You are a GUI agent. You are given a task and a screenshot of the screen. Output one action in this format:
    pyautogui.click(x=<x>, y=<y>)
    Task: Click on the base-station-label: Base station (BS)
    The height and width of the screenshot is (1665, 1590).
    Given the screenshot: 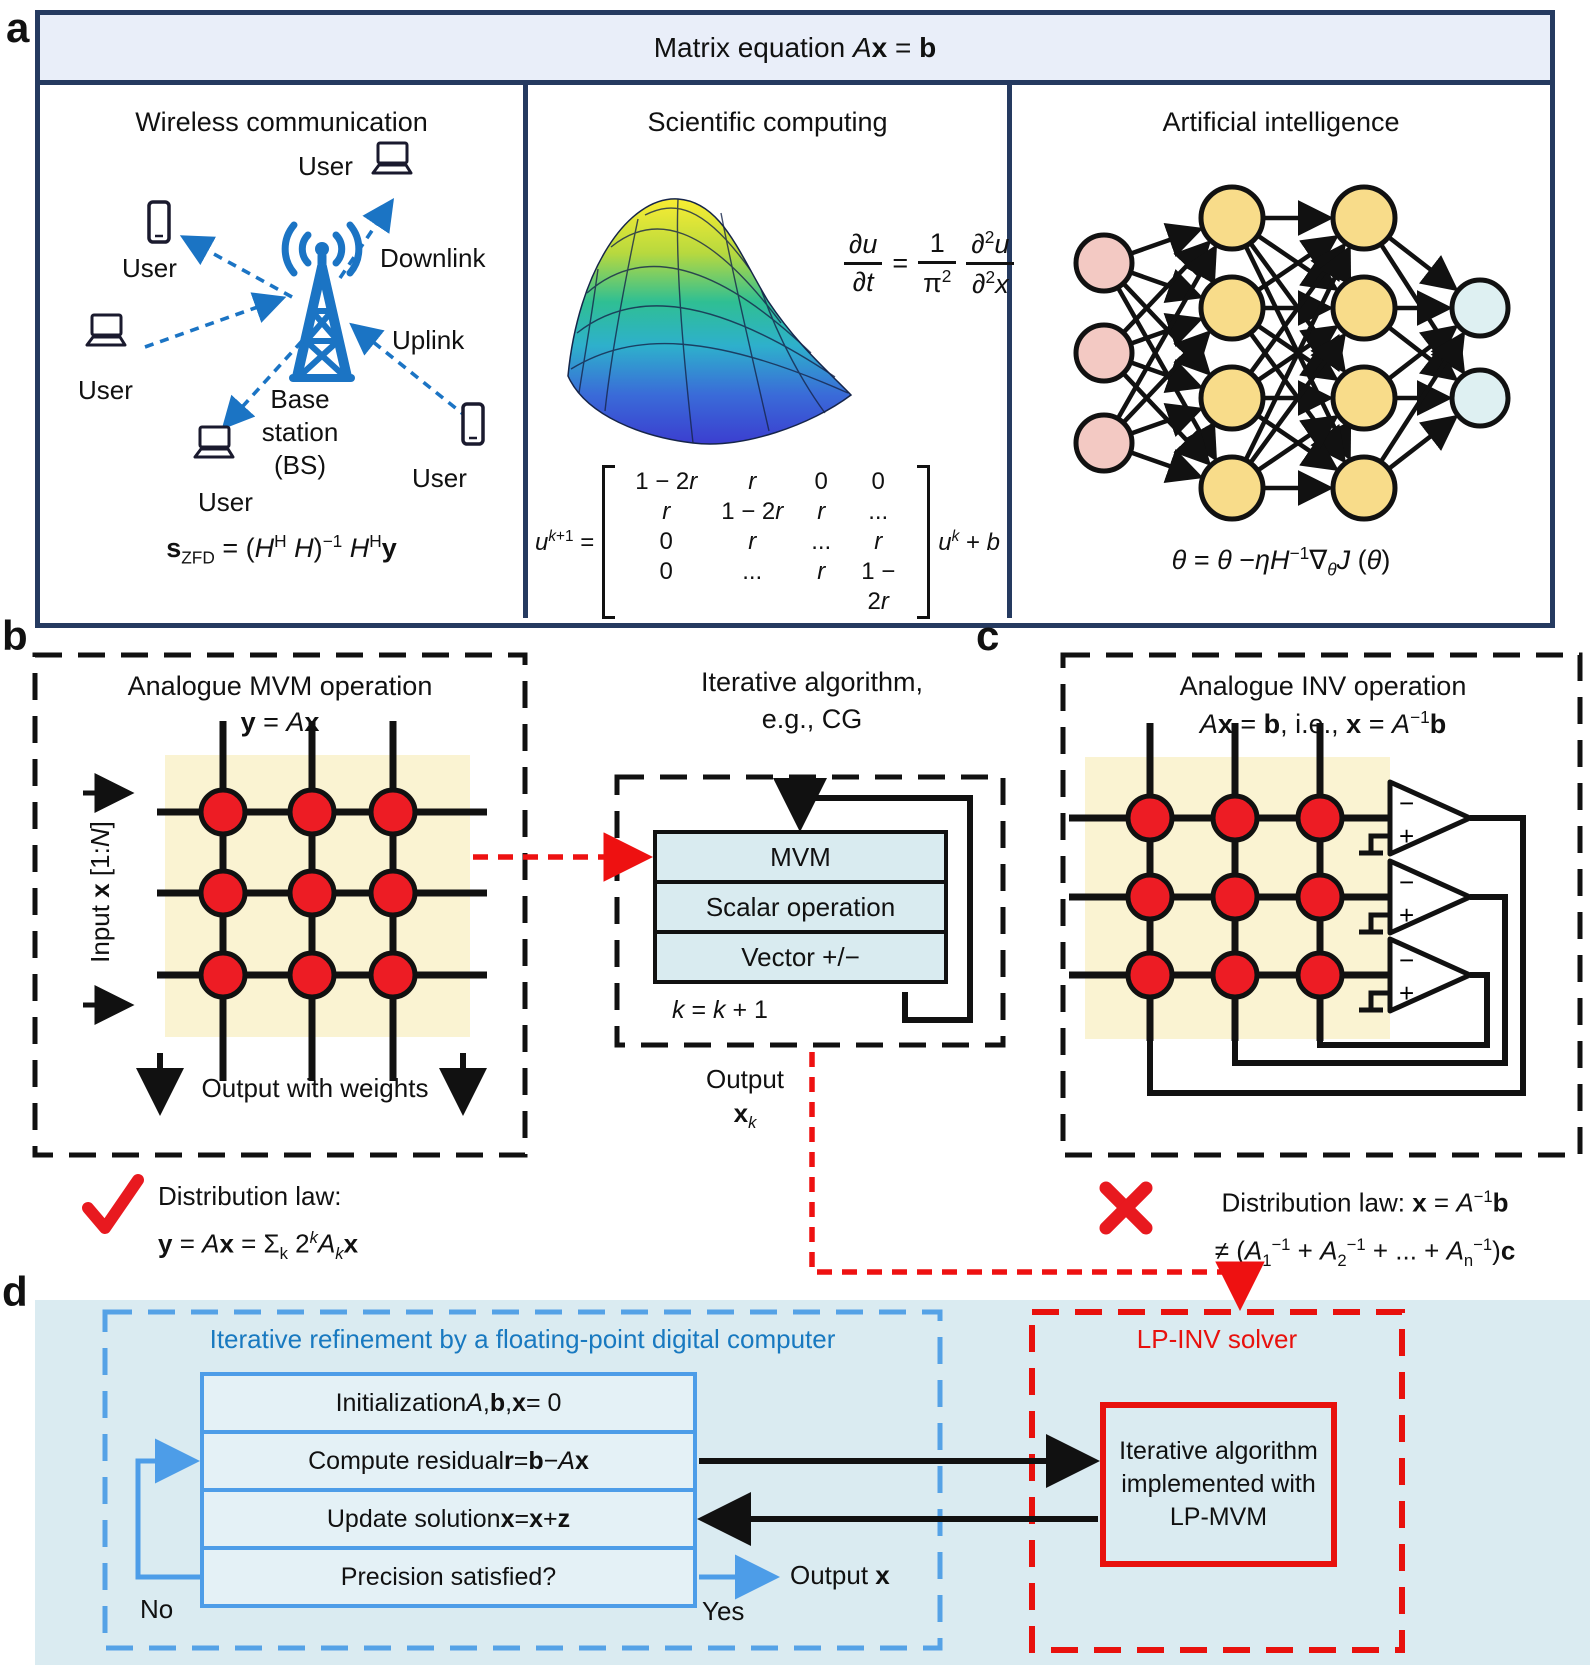 What is the action you would take?
    pyautogui.click(x=300, y=432)
    